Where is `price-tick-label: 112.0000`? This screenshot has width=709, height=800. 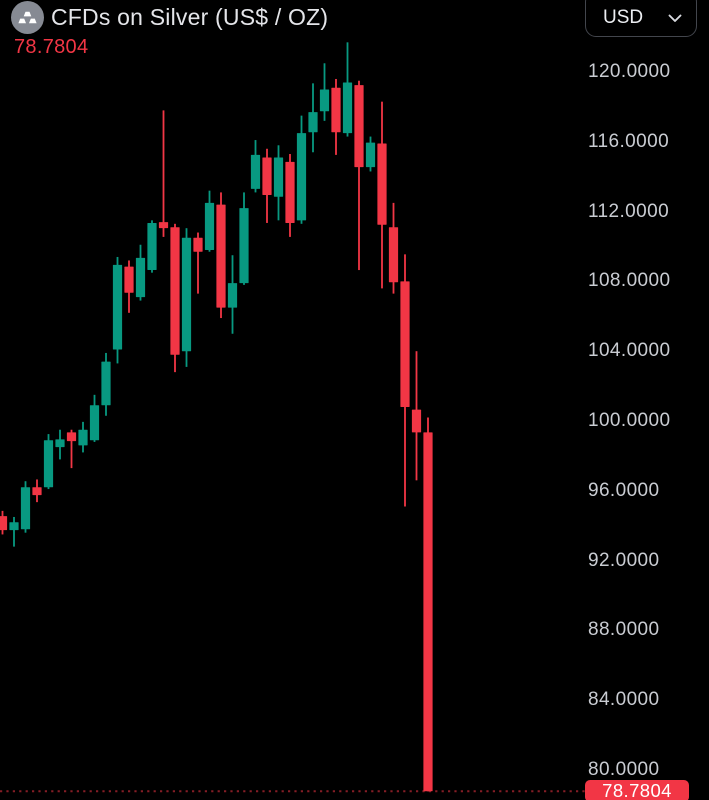
price-tick-label: 112.0000 is located at coordinates (629, 211).